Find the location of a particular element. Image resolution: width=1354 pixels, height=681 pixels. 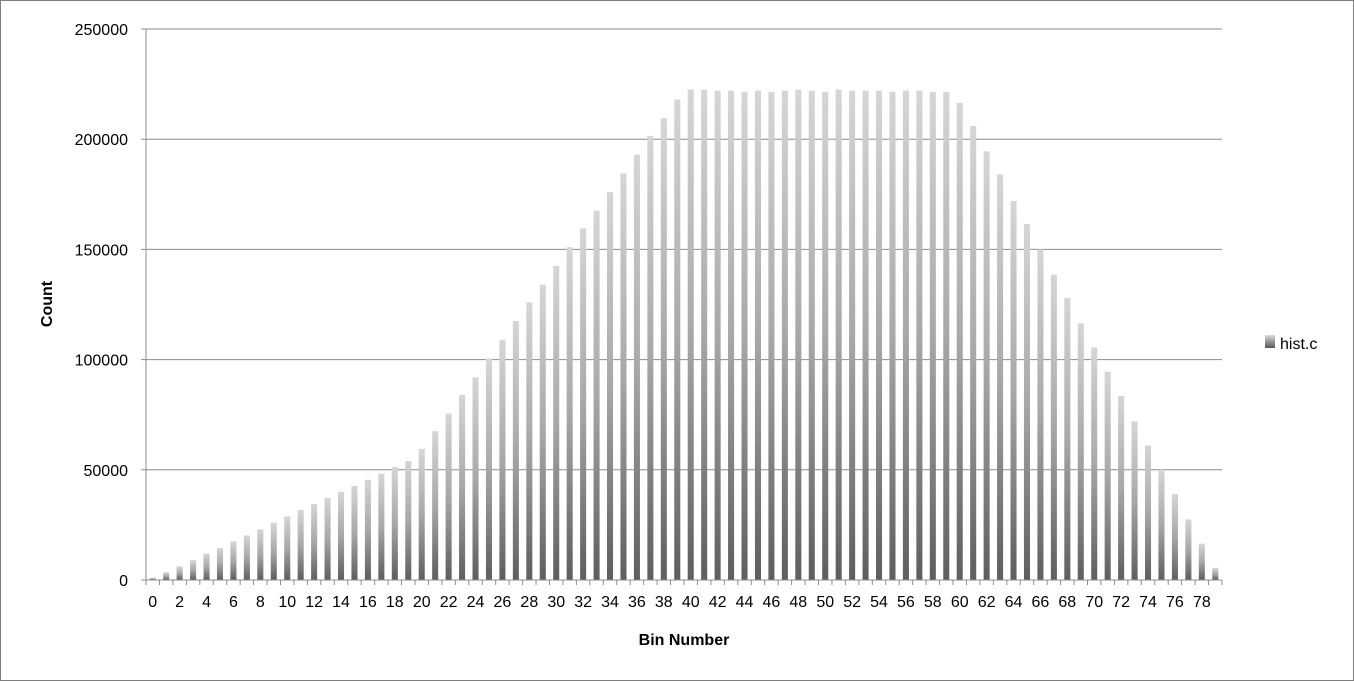

y-tick-label: 150000 is located at coordinates (101, 250).